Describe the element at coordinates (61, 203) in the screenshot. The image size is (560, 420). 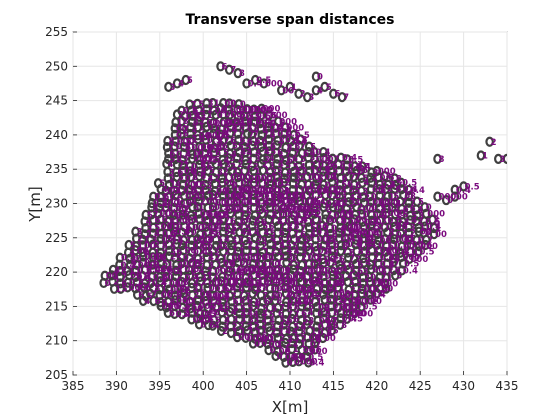
I see `y-axis-ticks: 205 210 215 220 225 230 235 240 245 250 255` at that location.